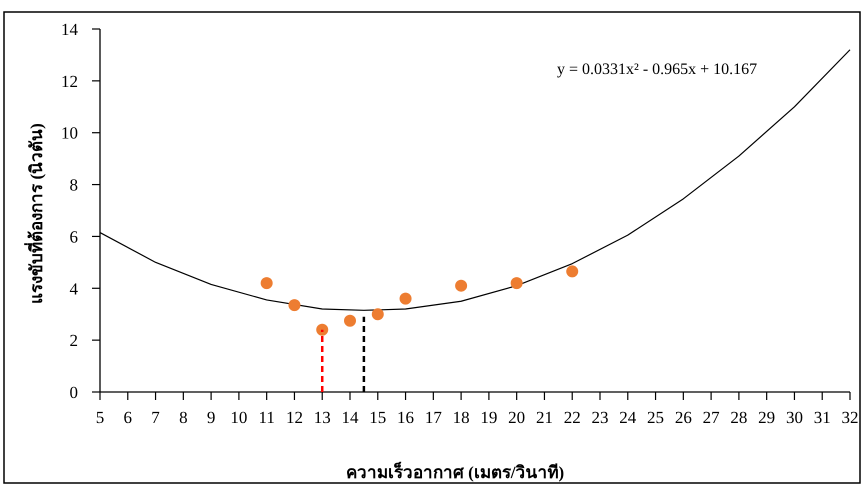  Describe the element at coordinates (572, 417) in the screenshot. I see `x-tick-label: 22` at that location.